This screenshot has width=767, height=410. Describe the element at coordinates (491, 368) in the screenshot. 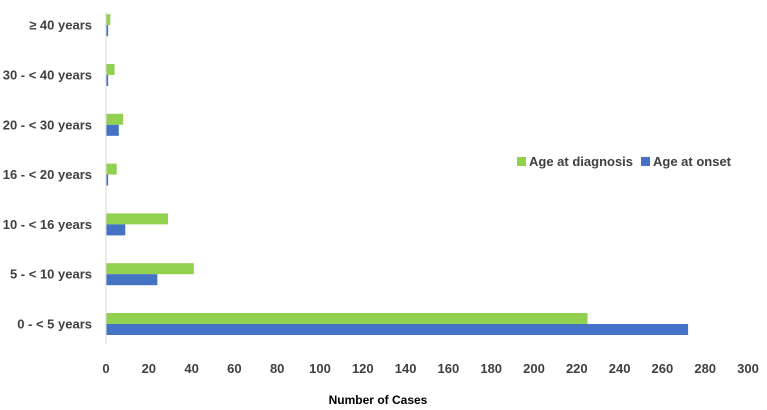

I see `x-tick-label: 180` at that location.